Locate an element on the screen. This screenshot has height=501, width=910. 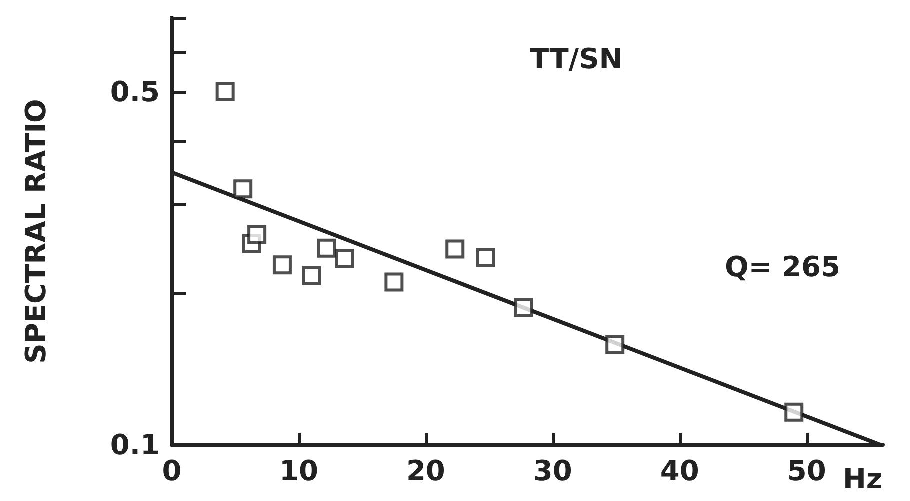
y-tick-label: 0.5 is located at coordinates (135, 91).